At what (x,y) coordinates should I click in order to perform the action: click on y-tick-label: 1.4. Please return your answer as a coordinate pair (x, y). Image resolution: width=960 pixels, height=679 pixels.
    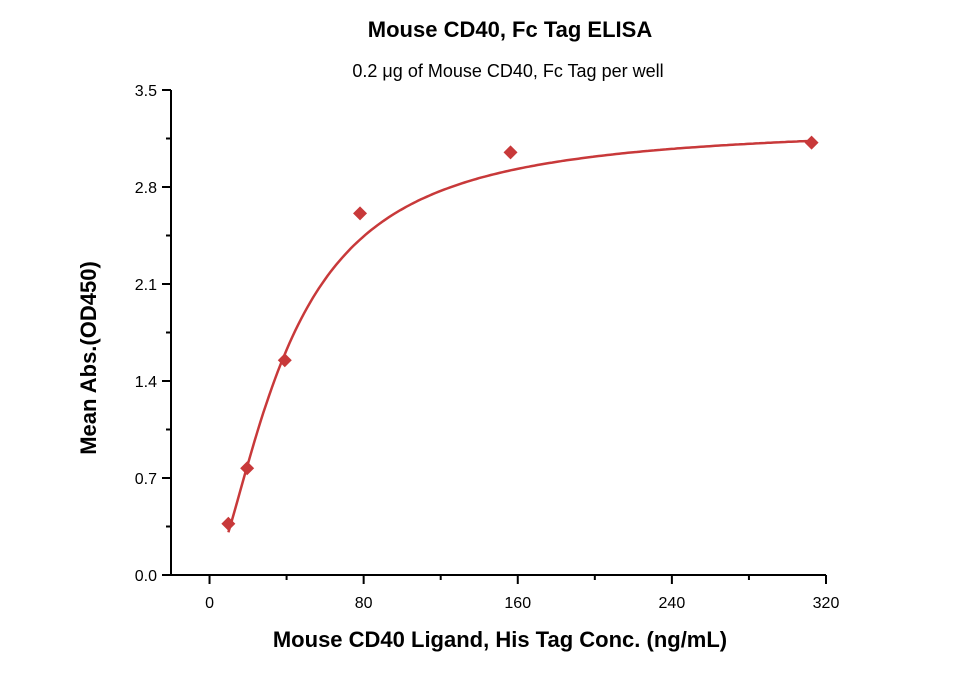
    Looking at the image, I should click on (146, 382).